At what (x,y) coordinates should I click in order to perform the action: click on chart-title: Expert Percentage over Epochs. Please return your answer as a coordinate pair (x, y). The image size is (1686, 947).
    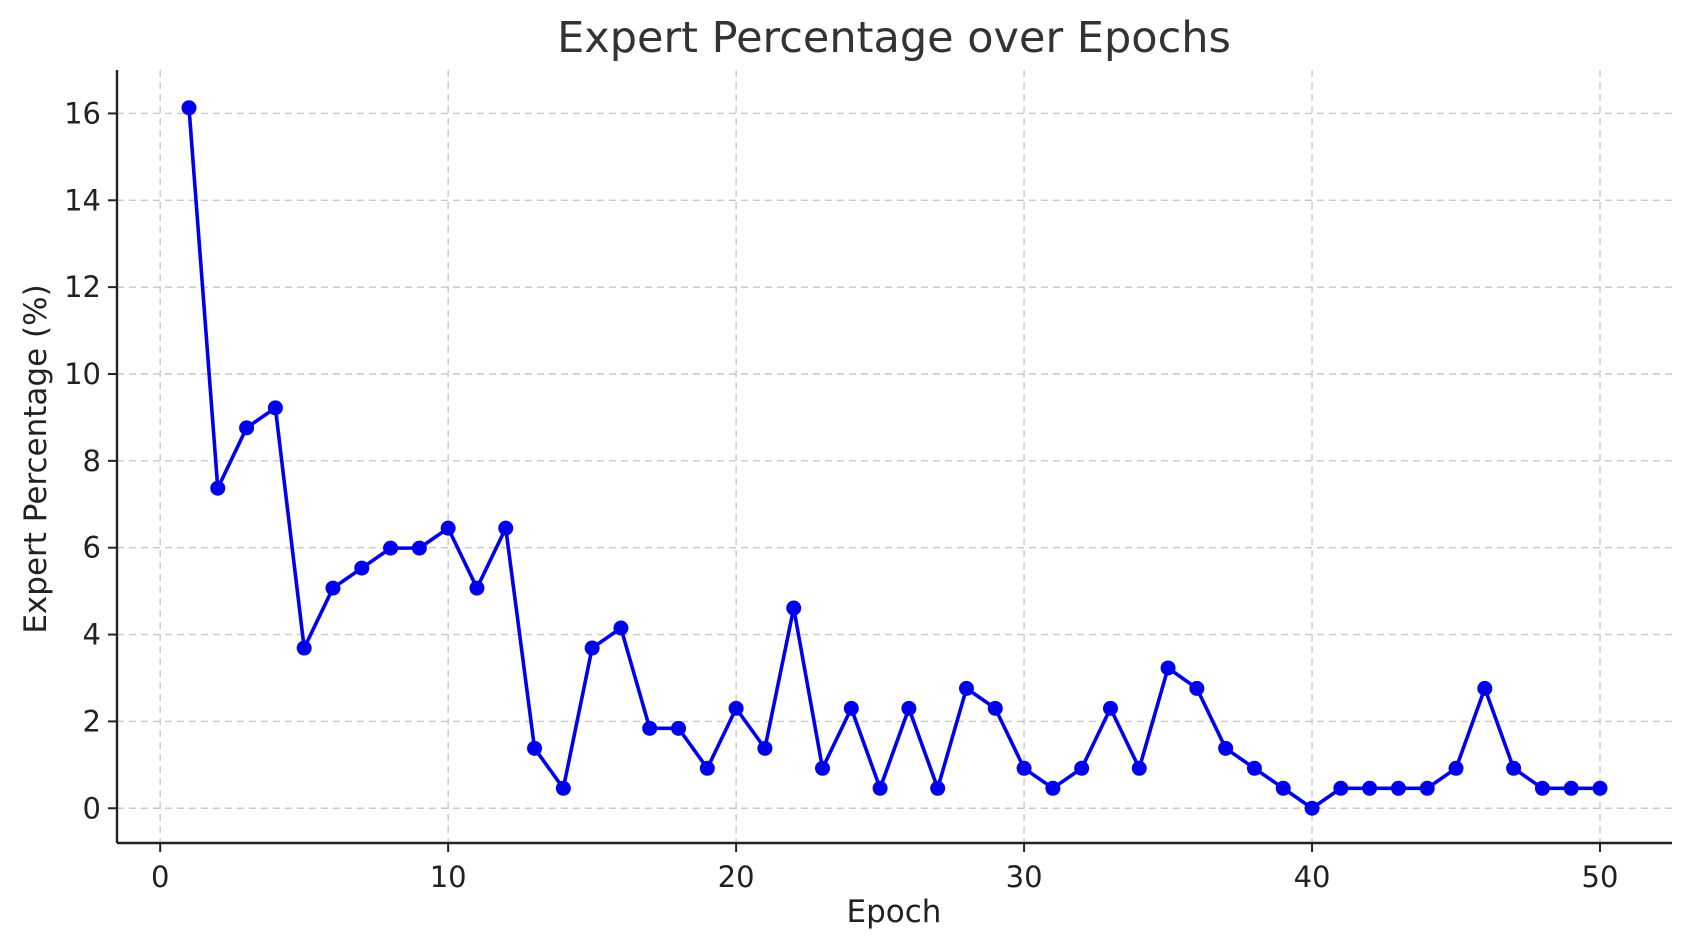
    Looking at the image, I should click on (894, 38).